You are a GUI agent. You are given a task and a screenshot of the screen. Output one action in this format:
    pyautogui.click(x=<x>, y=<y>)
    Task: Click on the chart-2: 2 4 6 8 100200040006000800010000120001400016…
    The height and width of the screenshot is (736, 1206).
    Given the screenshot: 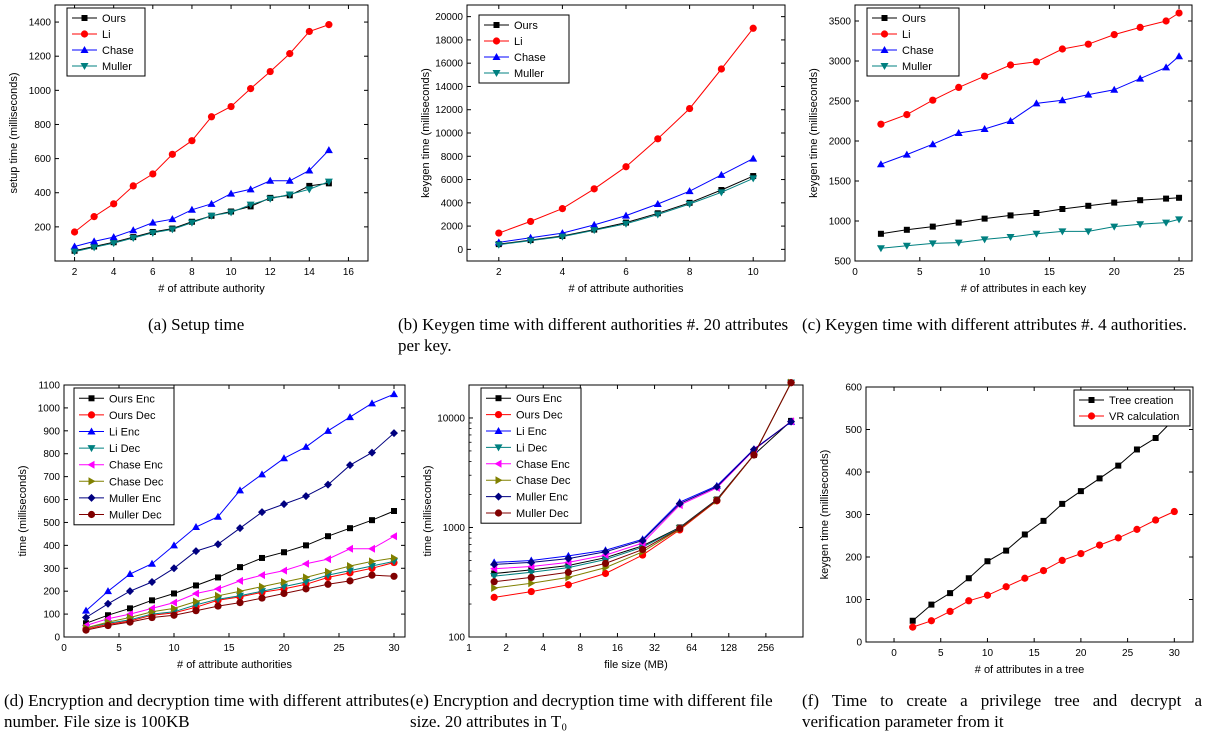 What is the action you would take?
    pyautogui.click(x=602, y=150)
    